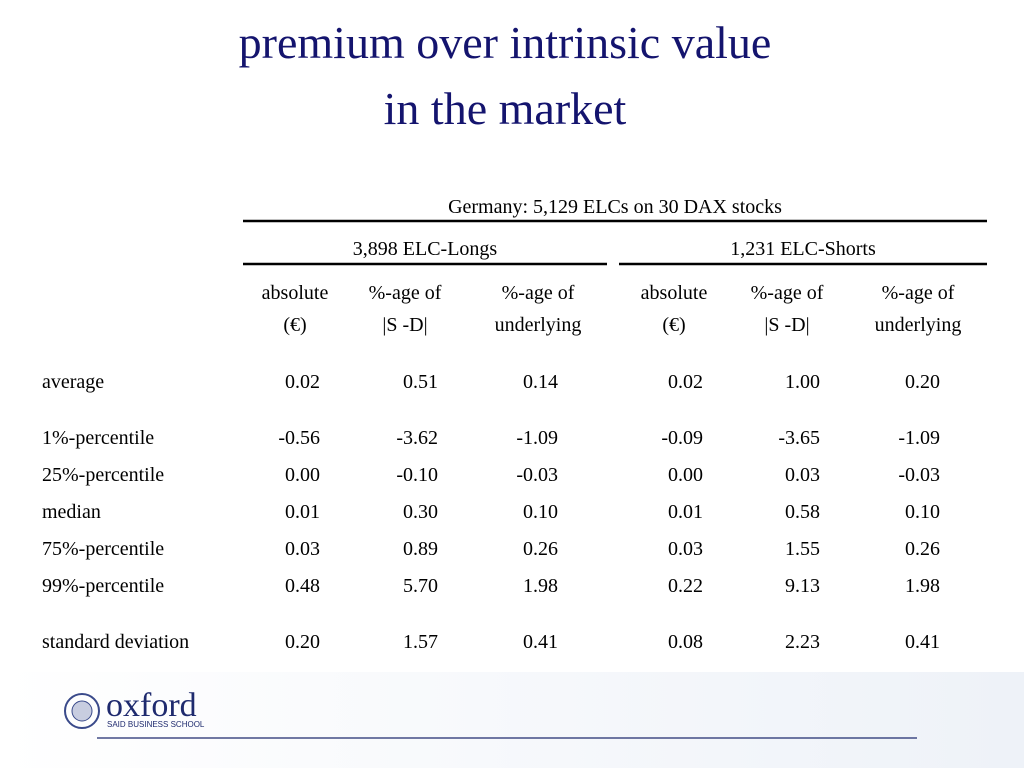 Image resolution: width=1024 pixels, height=768 pixels. Describe the element at coordinates (505, 108) in the screenshot. I see `title-line-2: in the market` at that location.